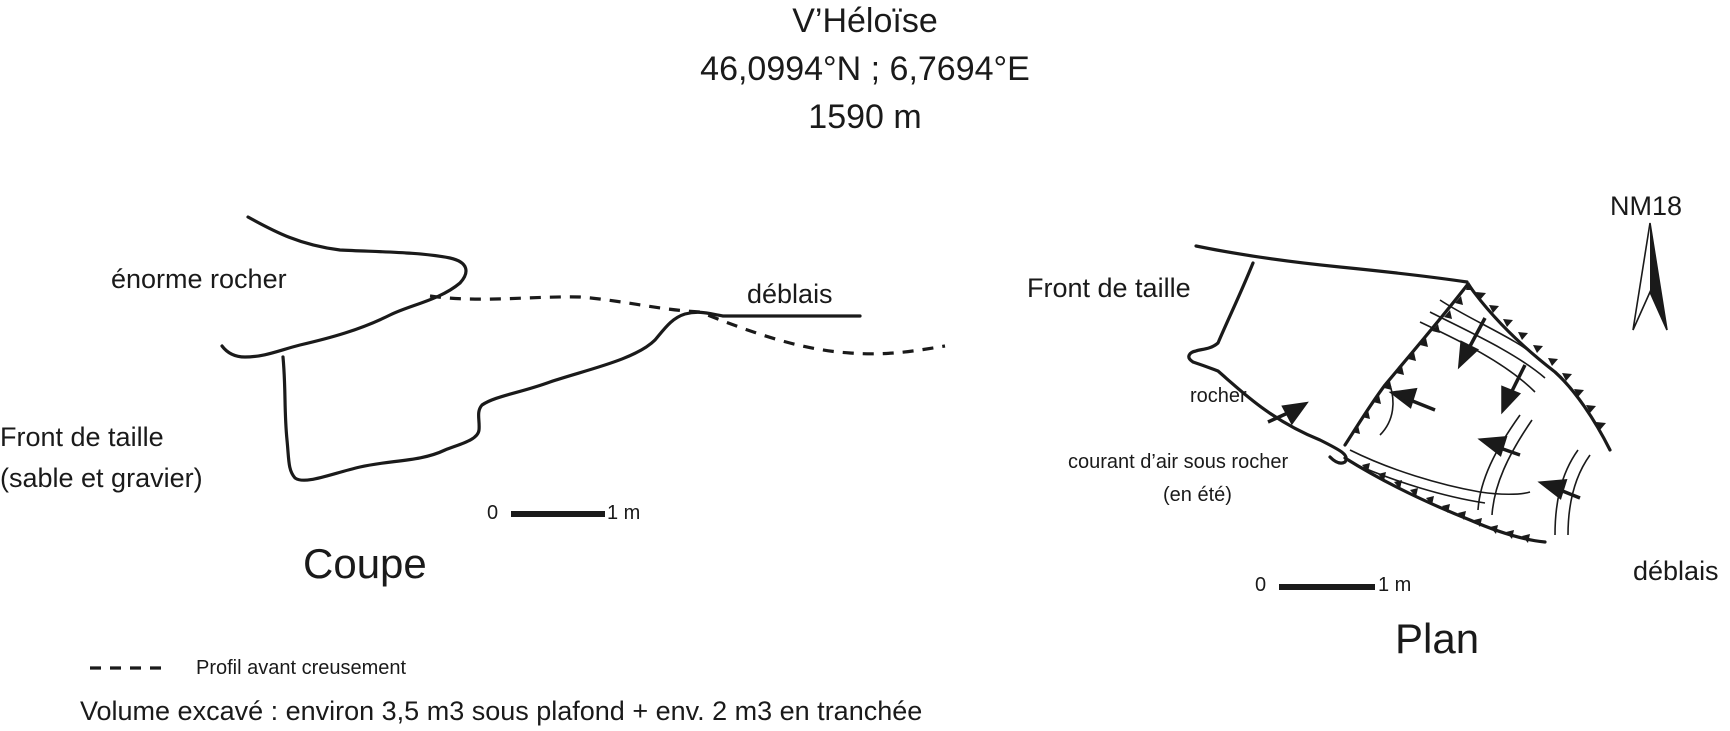  What do you see at coordinates (1437, 638) in the screenshot?
I see `plan-title: Plan` at bounding box center [1437, 638].